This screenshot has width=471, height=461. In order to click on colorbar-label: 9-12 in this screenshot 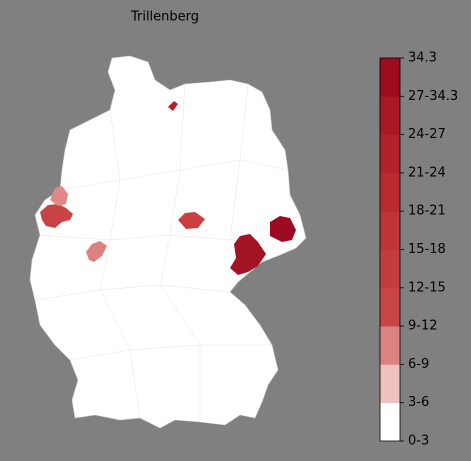, I will do `click(423, 326)`.